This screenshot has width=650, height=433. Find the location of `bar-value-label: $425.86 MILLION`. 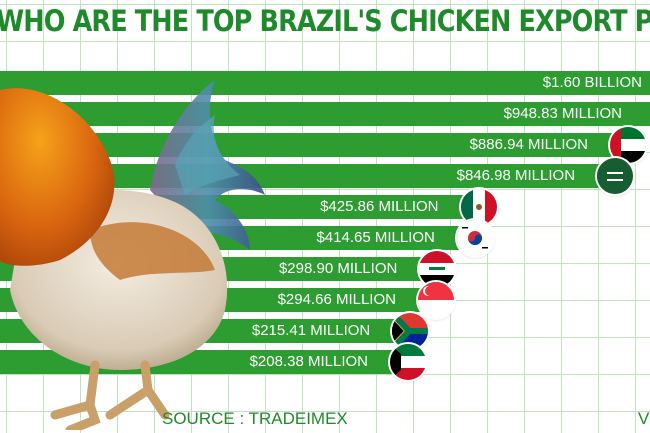

bar-value-label: $425.86 MILLION is located at coordinates (379, 206).